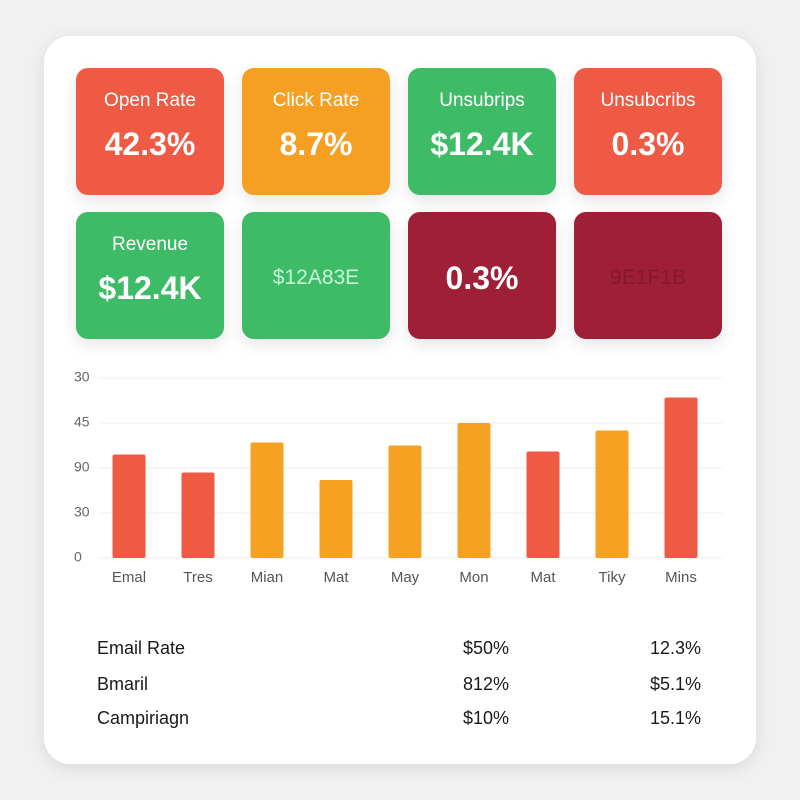  I want to click on metric-card: 9E1F1B, so click(648, 275).